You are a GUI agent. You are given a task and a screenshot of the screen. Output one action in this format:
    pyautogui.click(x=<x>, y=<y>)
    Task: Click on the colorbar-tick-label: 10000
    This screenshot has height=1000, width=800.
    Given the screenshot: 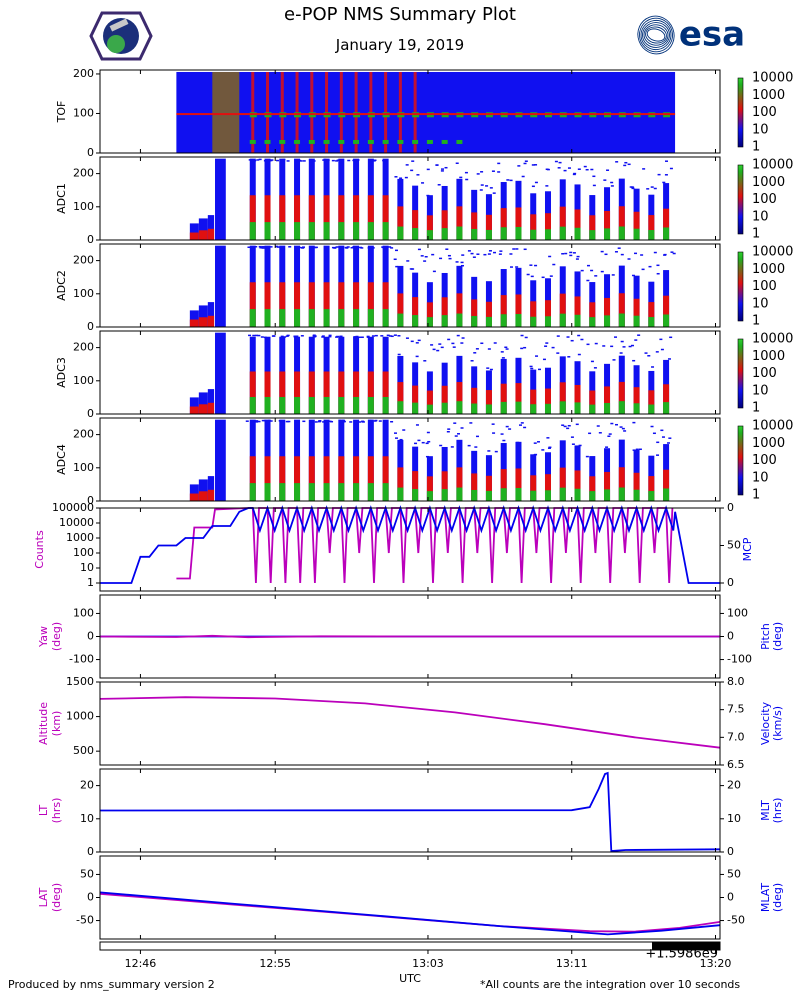 What is the action you would take?
    pyautogui.click(x=772, y=165)
    